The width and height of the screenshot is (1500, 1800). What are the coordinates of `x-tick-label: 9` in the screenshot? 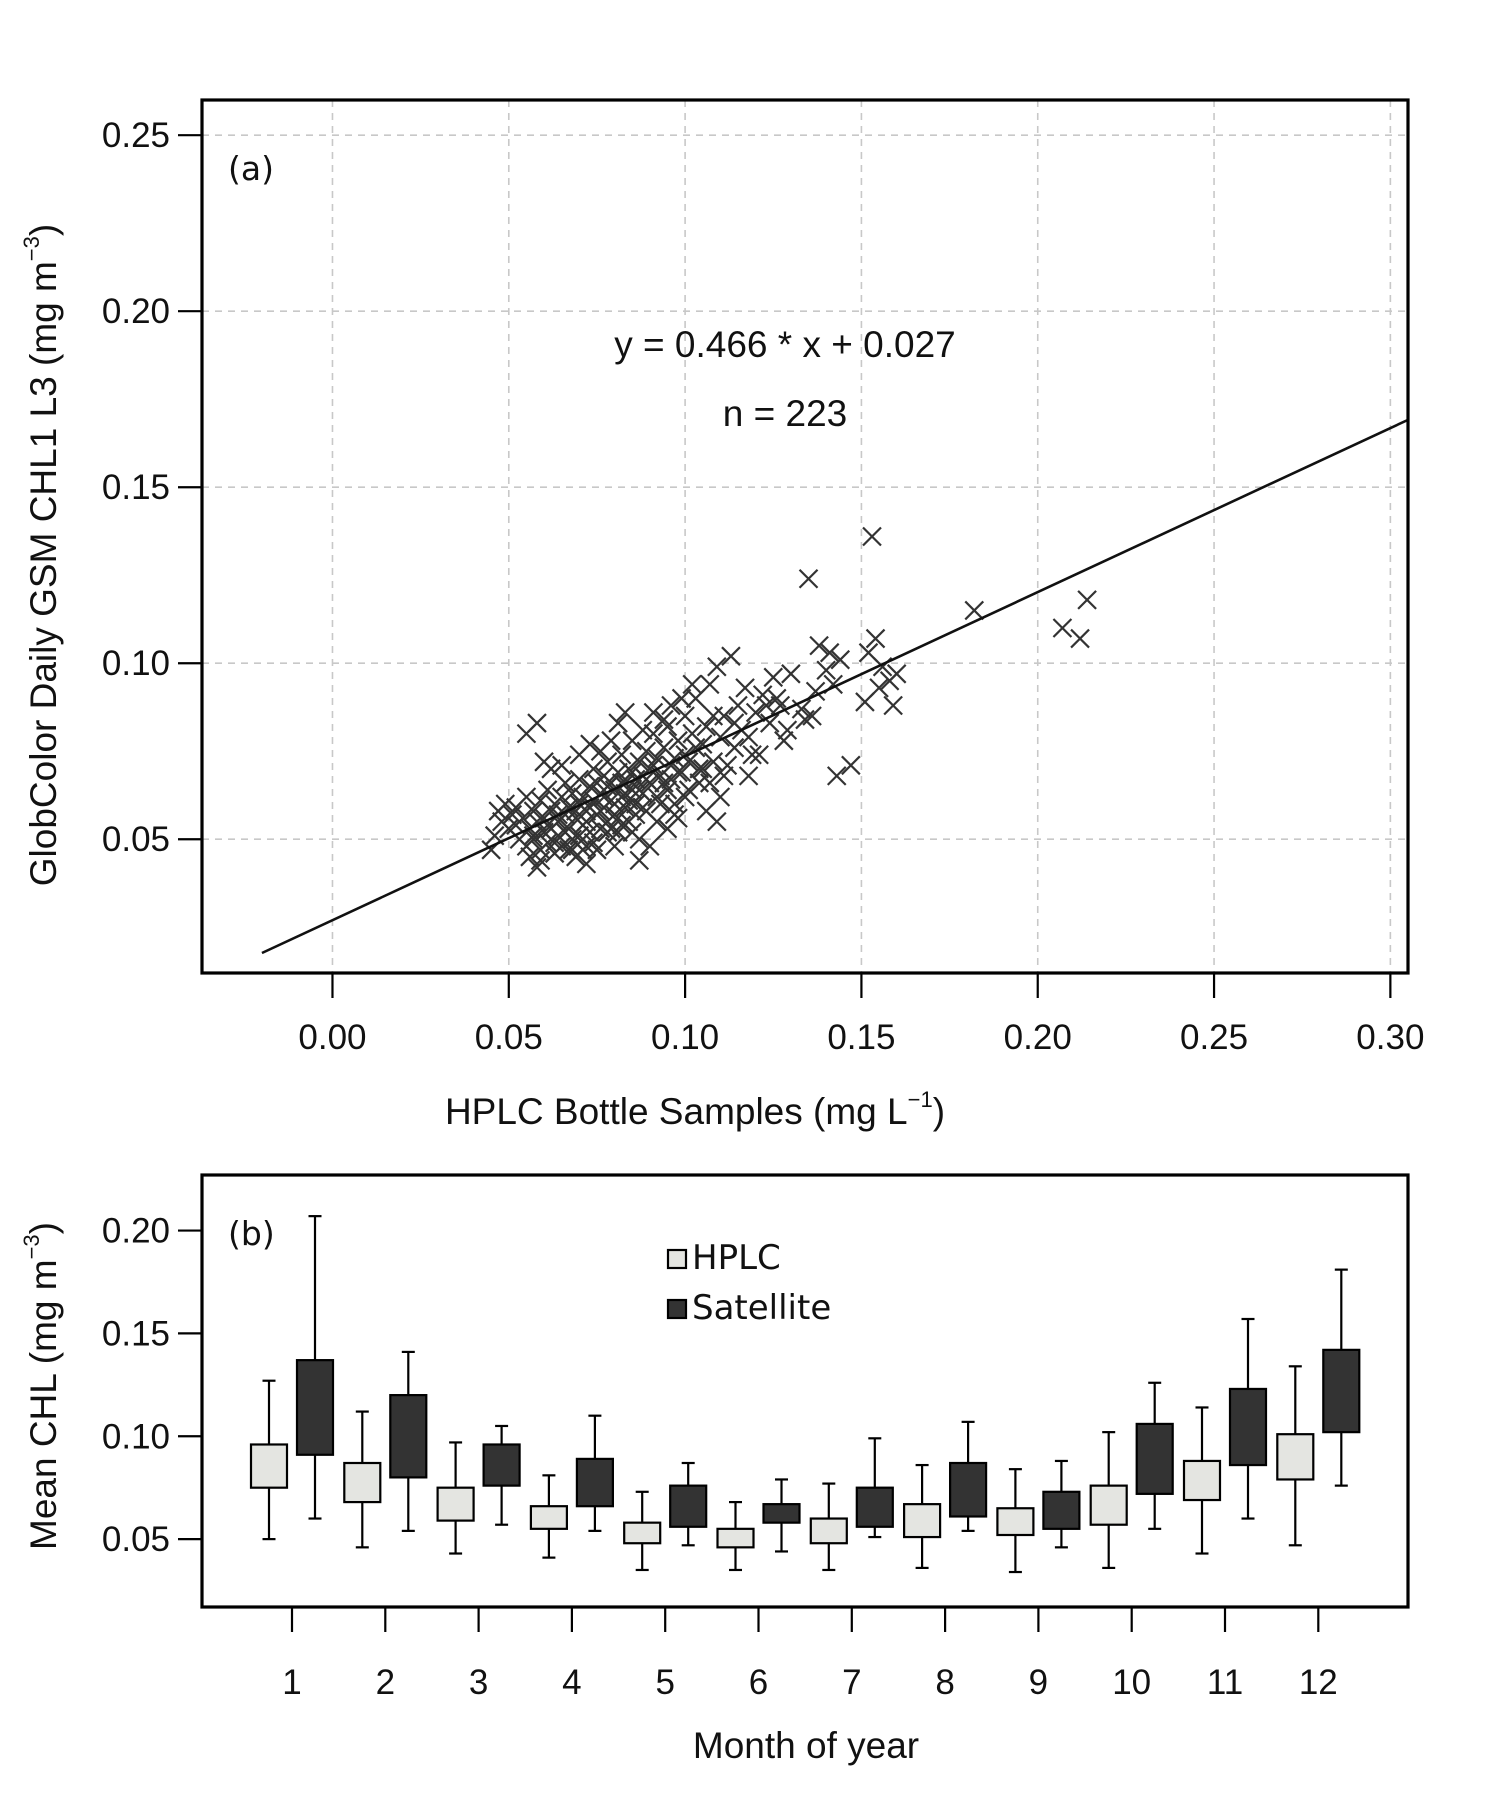 It's located at (1038, 1682).